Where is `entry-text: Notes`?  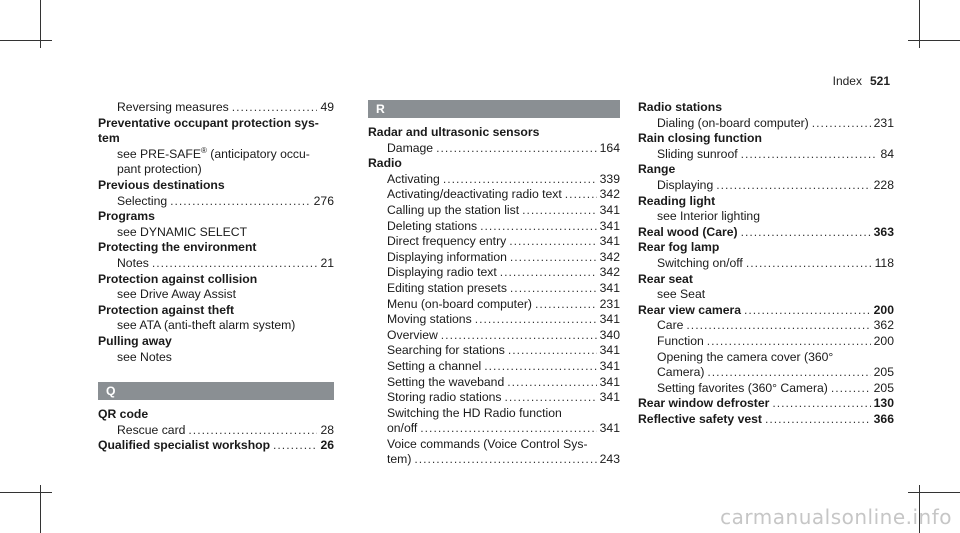 entry-text: Notes is located at coordinates (133, 262).